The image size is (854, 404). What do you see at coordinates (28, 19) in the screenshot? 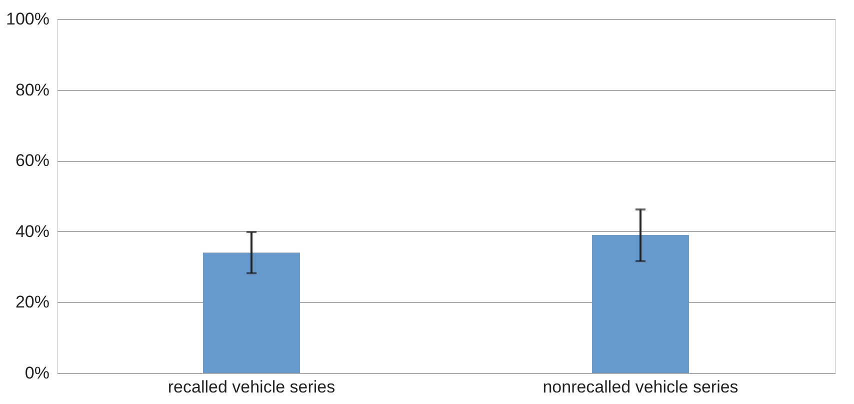
I see `y-tick-label: 100%` at bounding box center [28, 19].